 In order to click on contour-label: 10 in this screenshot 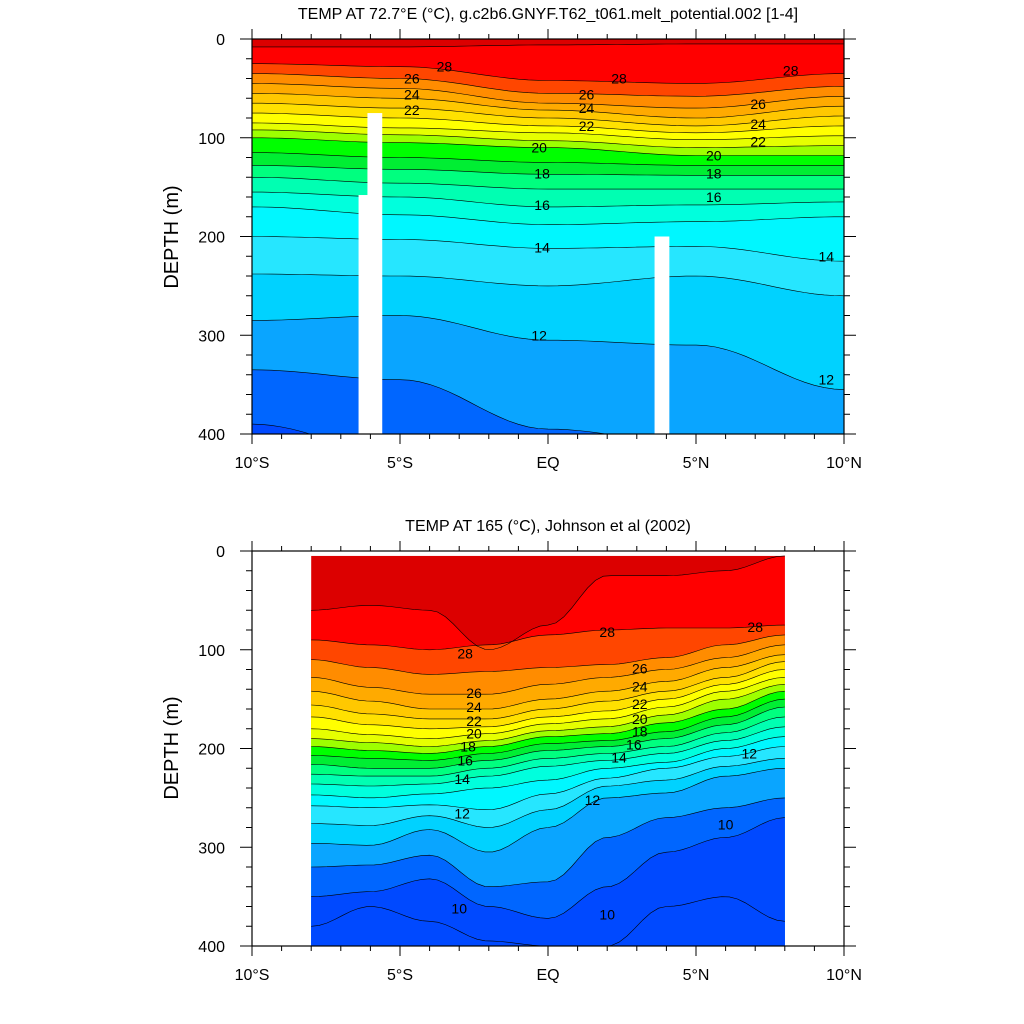, I will do `click(607, 914)`.